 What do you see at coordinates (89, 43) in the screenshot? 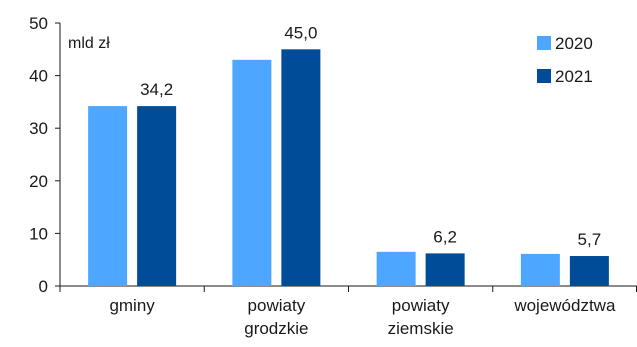
I see `unit-label: mld zł` at bounding box center [89, 43].